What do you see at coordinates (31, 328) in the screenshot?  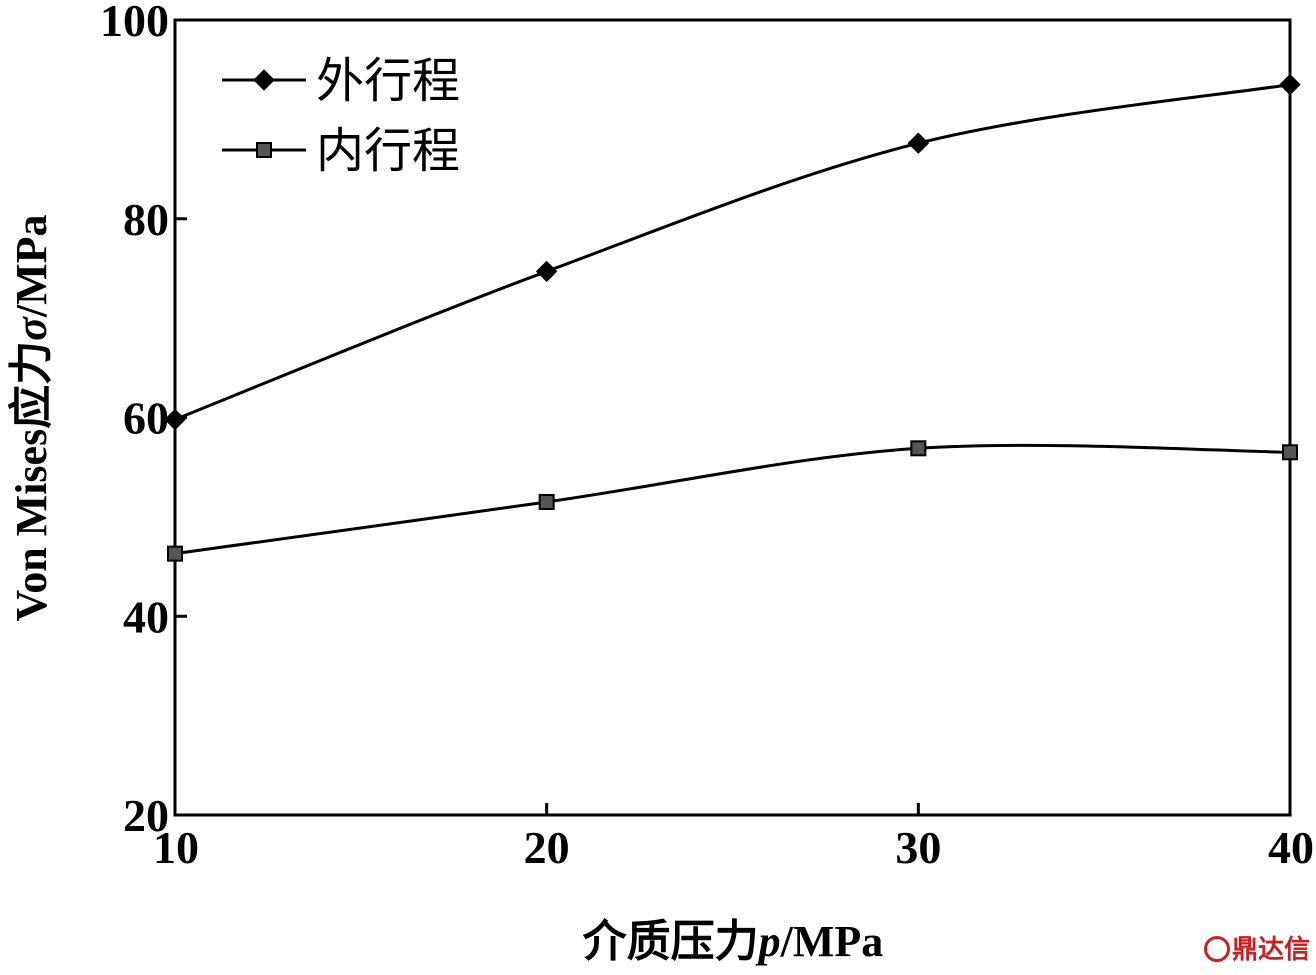 I see `y-axis-label-variable: σ` at bounding box center [31, 328].